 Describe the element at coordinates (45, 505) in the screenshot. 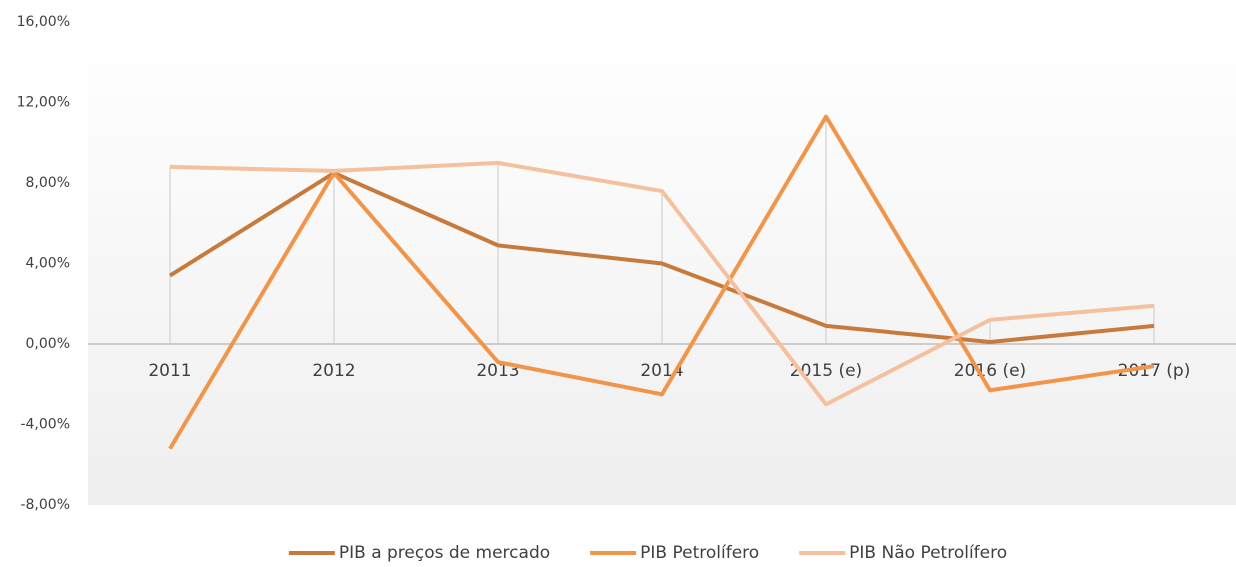

I see `y-tick-label: -8,00%` at that location.